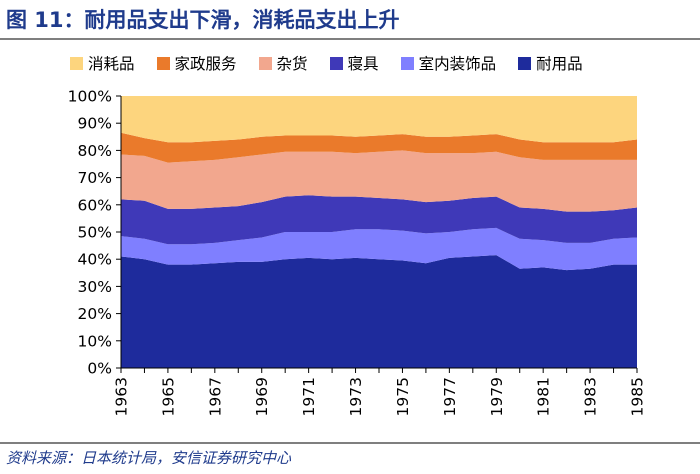  Describe the element at coordinates (99, 369) in the screenshot. I see `y-tick-label: 0%` at that location.